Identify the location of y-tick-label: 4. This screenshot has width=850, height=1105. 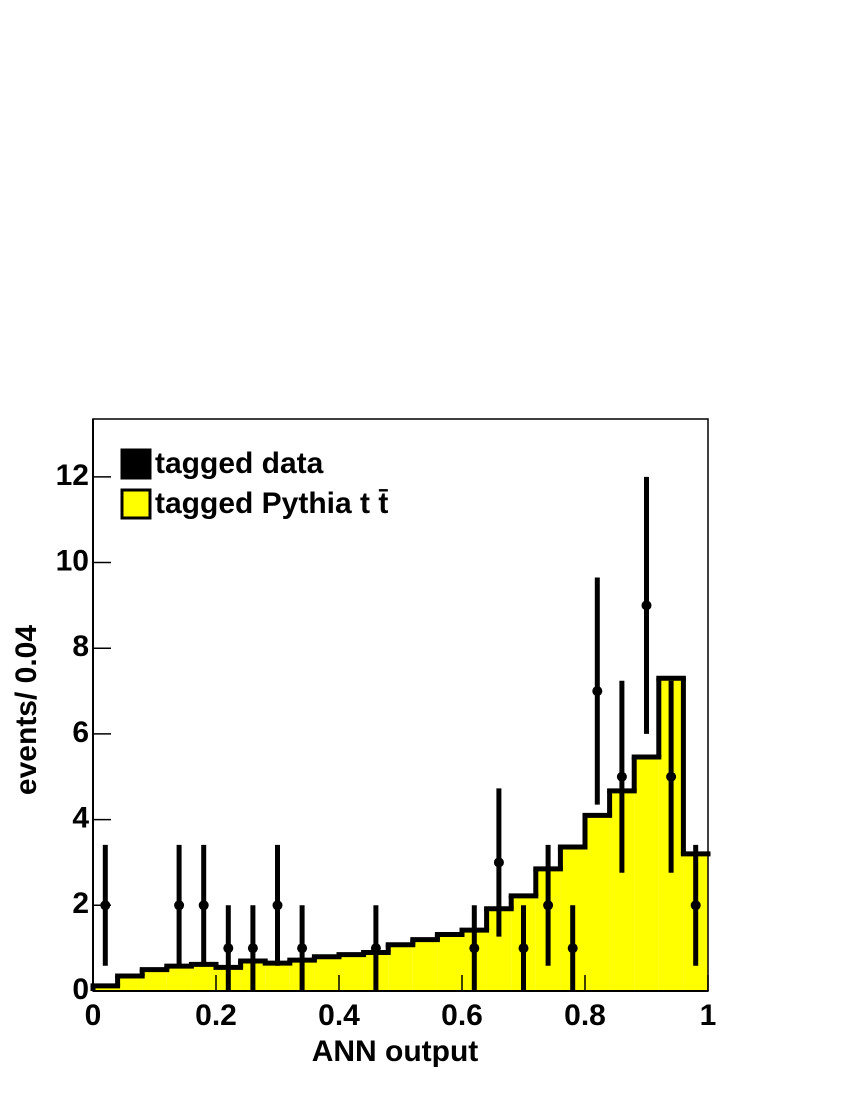
(80, 818).